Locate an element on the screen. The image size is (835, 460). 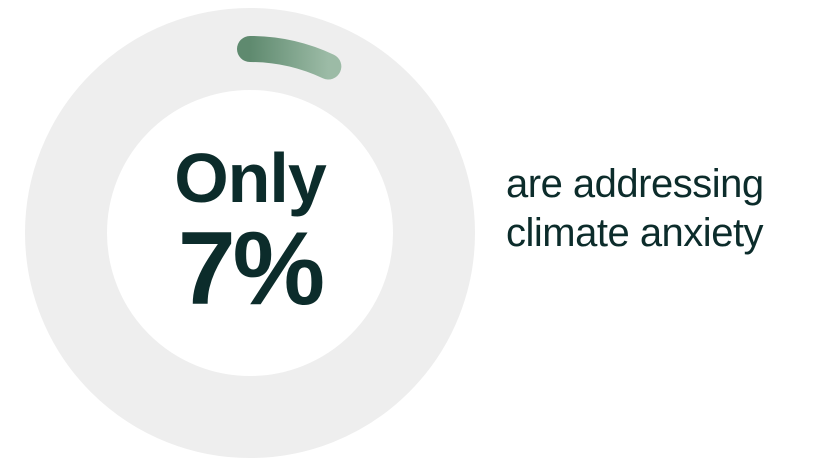
caption-line-2: climate anxiety is located at coordinates (635, 233).